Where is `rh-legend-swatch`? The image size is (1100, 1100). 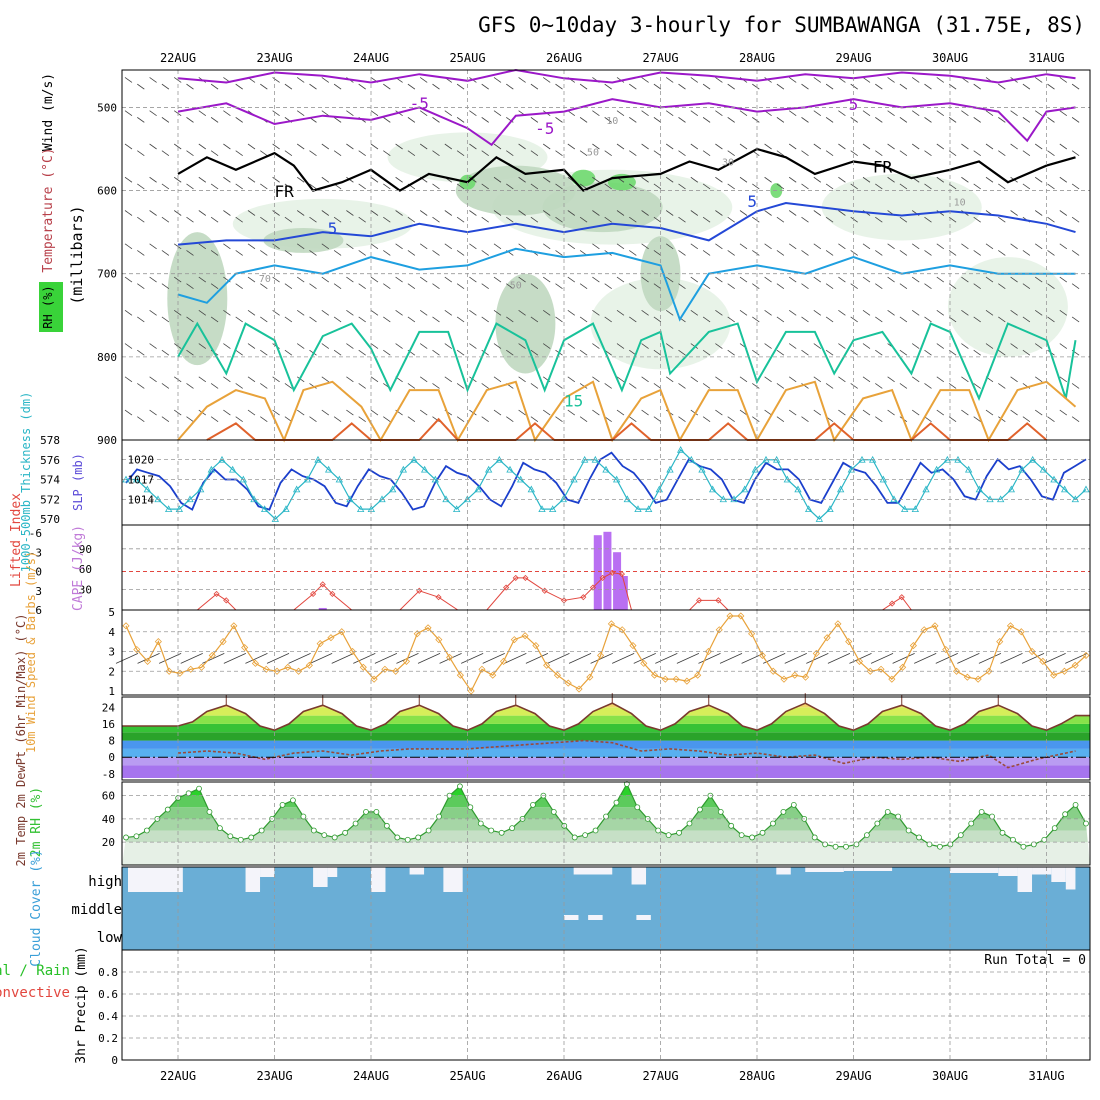
rh-legend-swatch is located at coordinates (51, 307).